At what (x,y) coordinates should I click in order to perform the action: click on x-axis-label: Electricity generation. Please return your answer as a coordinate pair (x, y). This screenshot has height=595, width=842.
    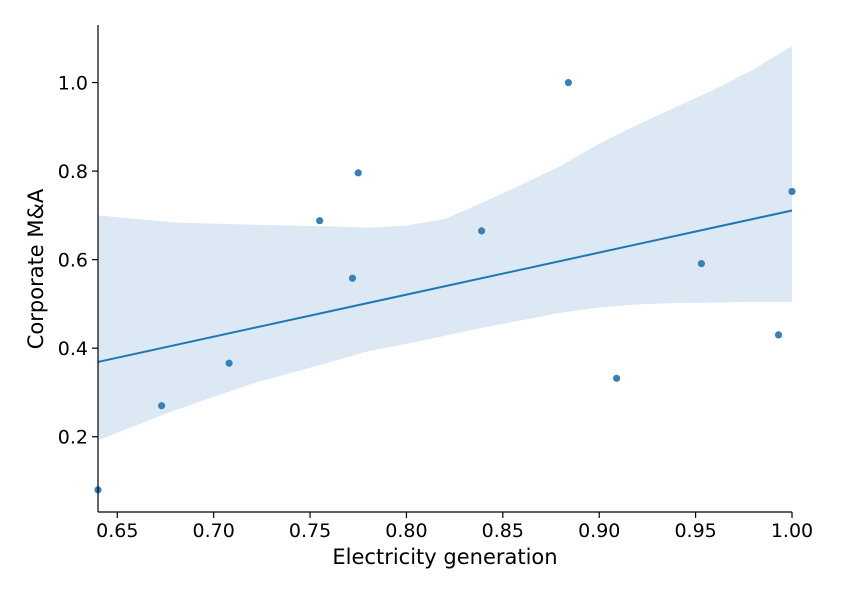
    Looking at the image, I should click on (444, 557).